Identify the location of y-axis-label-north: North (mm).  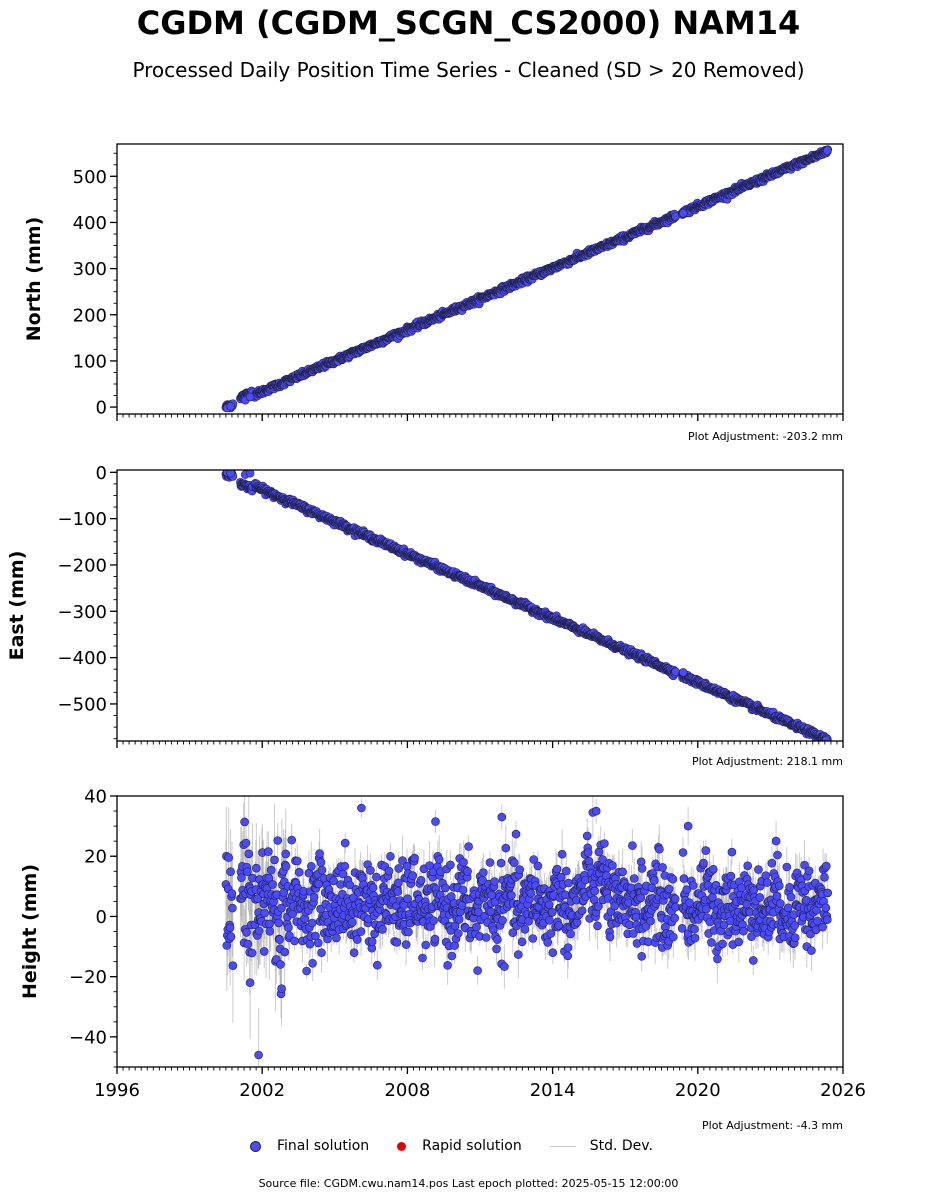
(34, 279).